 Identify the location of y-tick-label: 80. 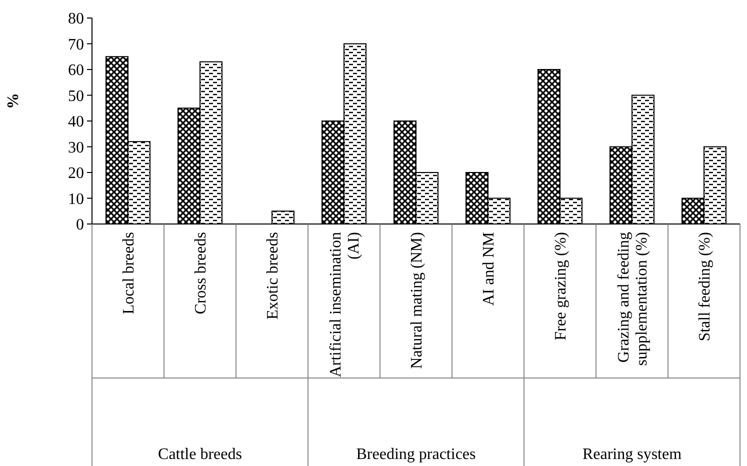
(76, 19).